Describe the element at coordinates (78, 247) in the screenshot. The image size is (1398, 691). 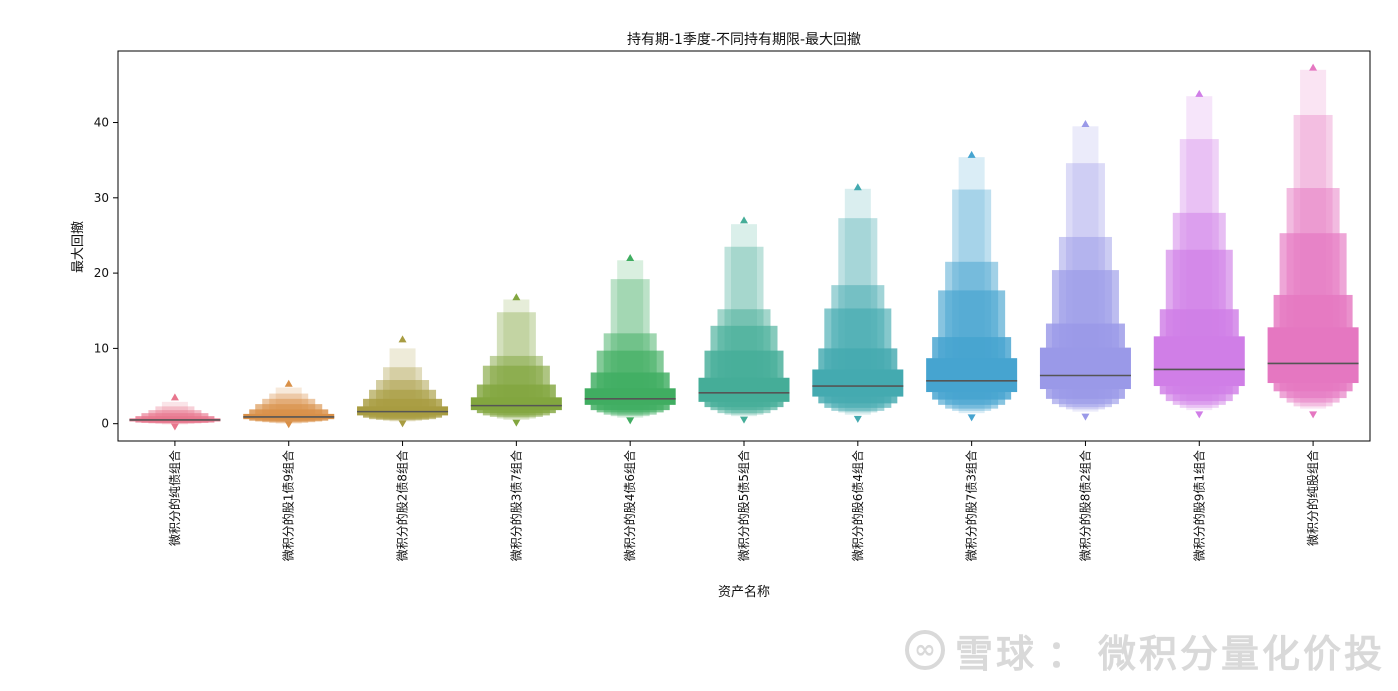
I see `y-axis-label: 最大回撤` at that location.